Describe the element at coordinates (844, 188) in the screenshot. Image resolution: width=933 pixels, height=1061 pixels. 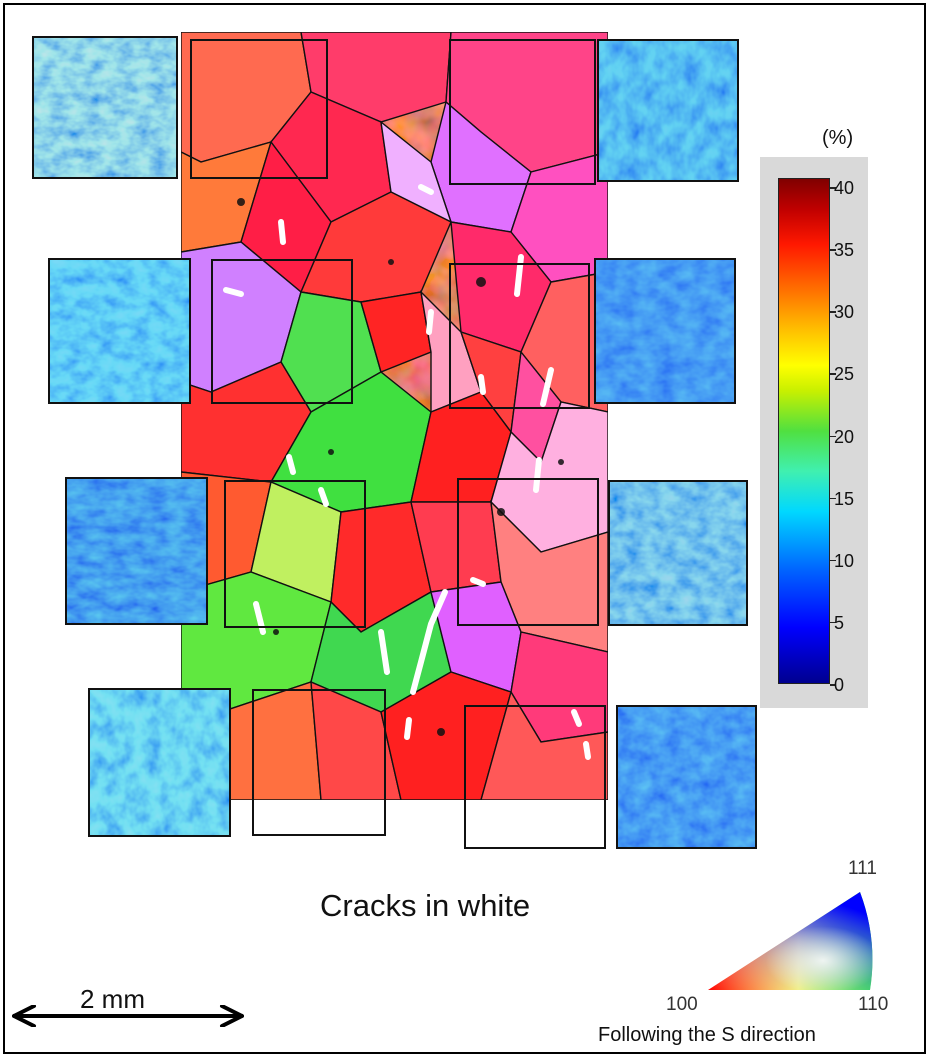
I see `colorbar-tick-label: 40` at that location.